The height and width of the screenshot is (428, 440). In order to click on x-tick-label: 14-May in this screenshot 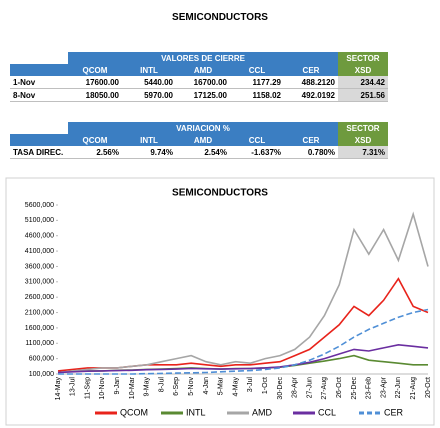, I will do `click(58, 389)`.